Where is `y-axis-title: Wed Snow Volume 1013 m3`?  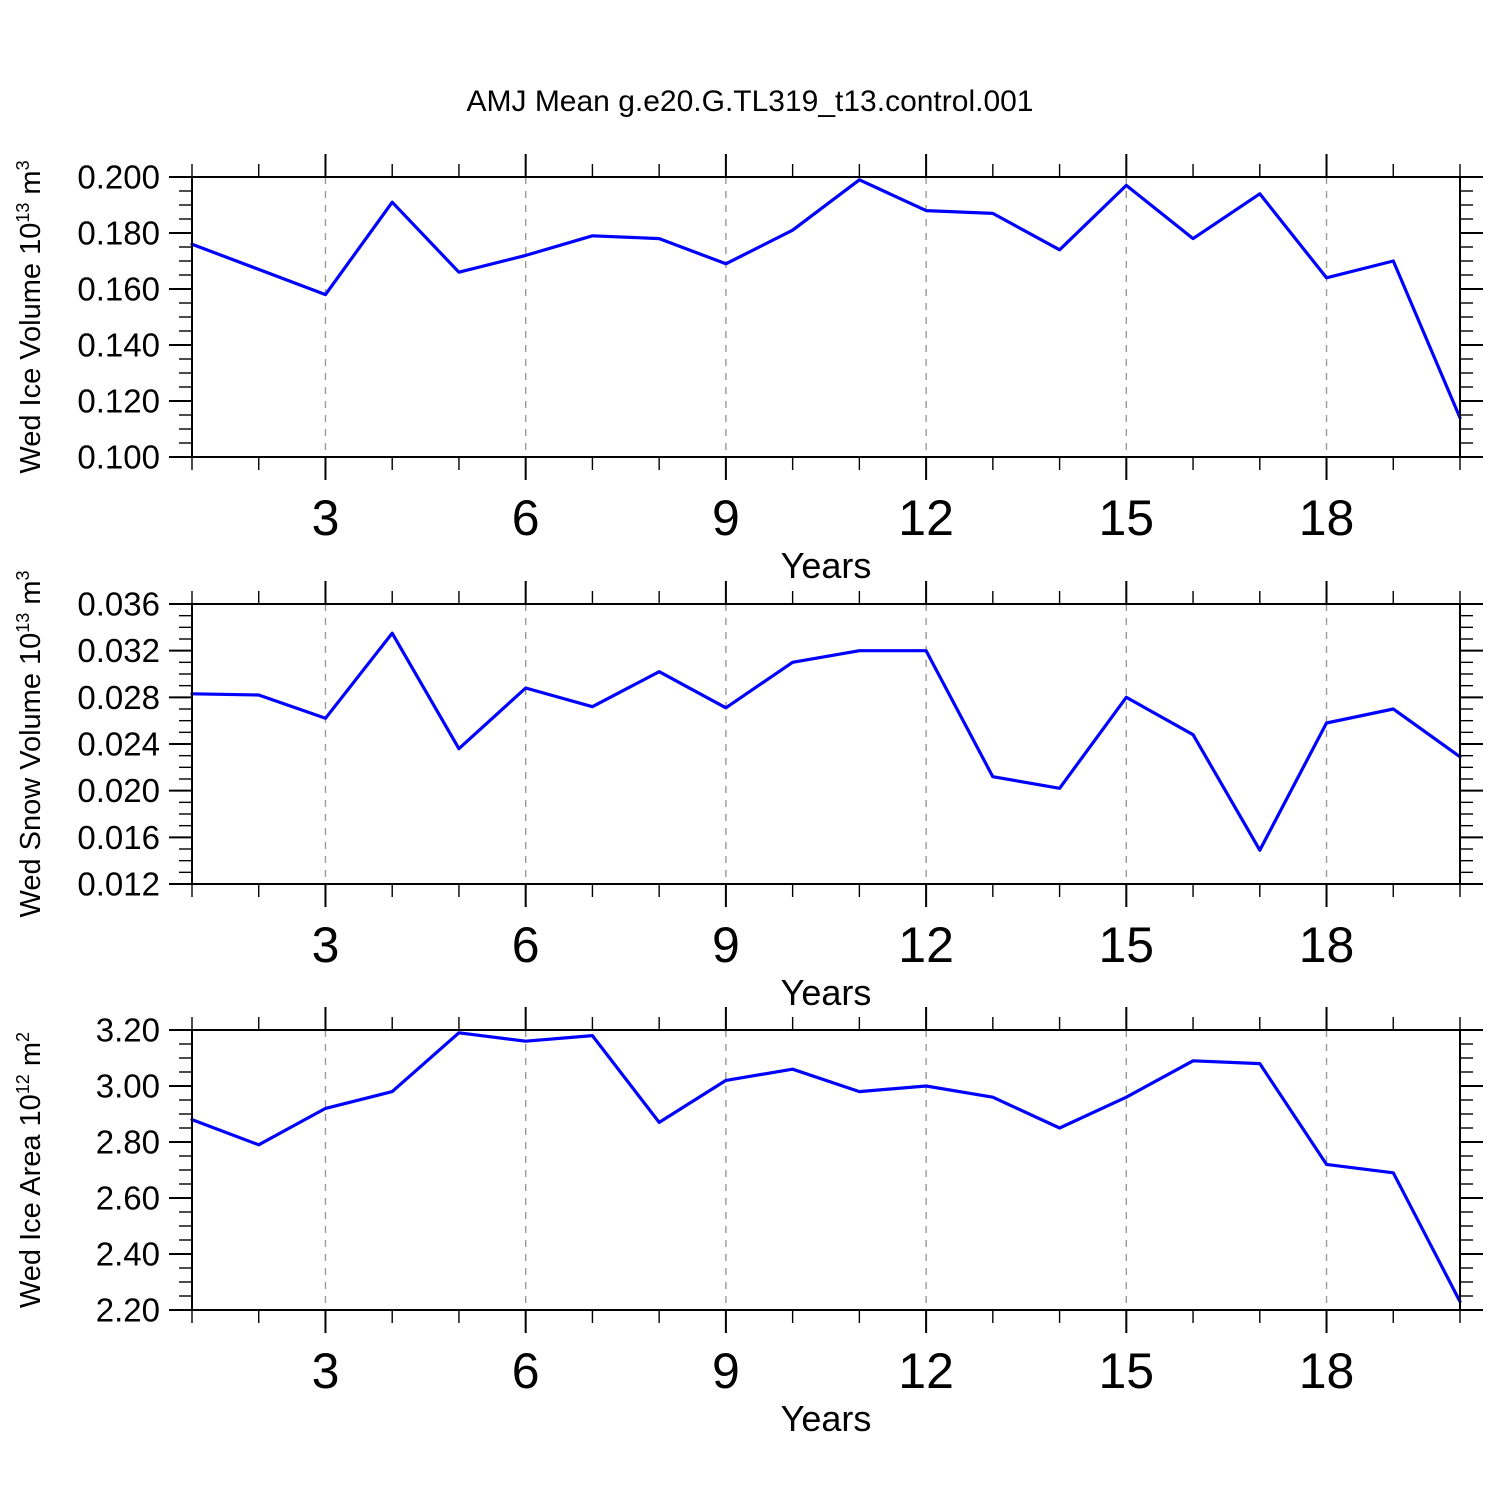 y-axis-title: Wed Snow Volume 1013 m3 is located at coordinates (30, 743).